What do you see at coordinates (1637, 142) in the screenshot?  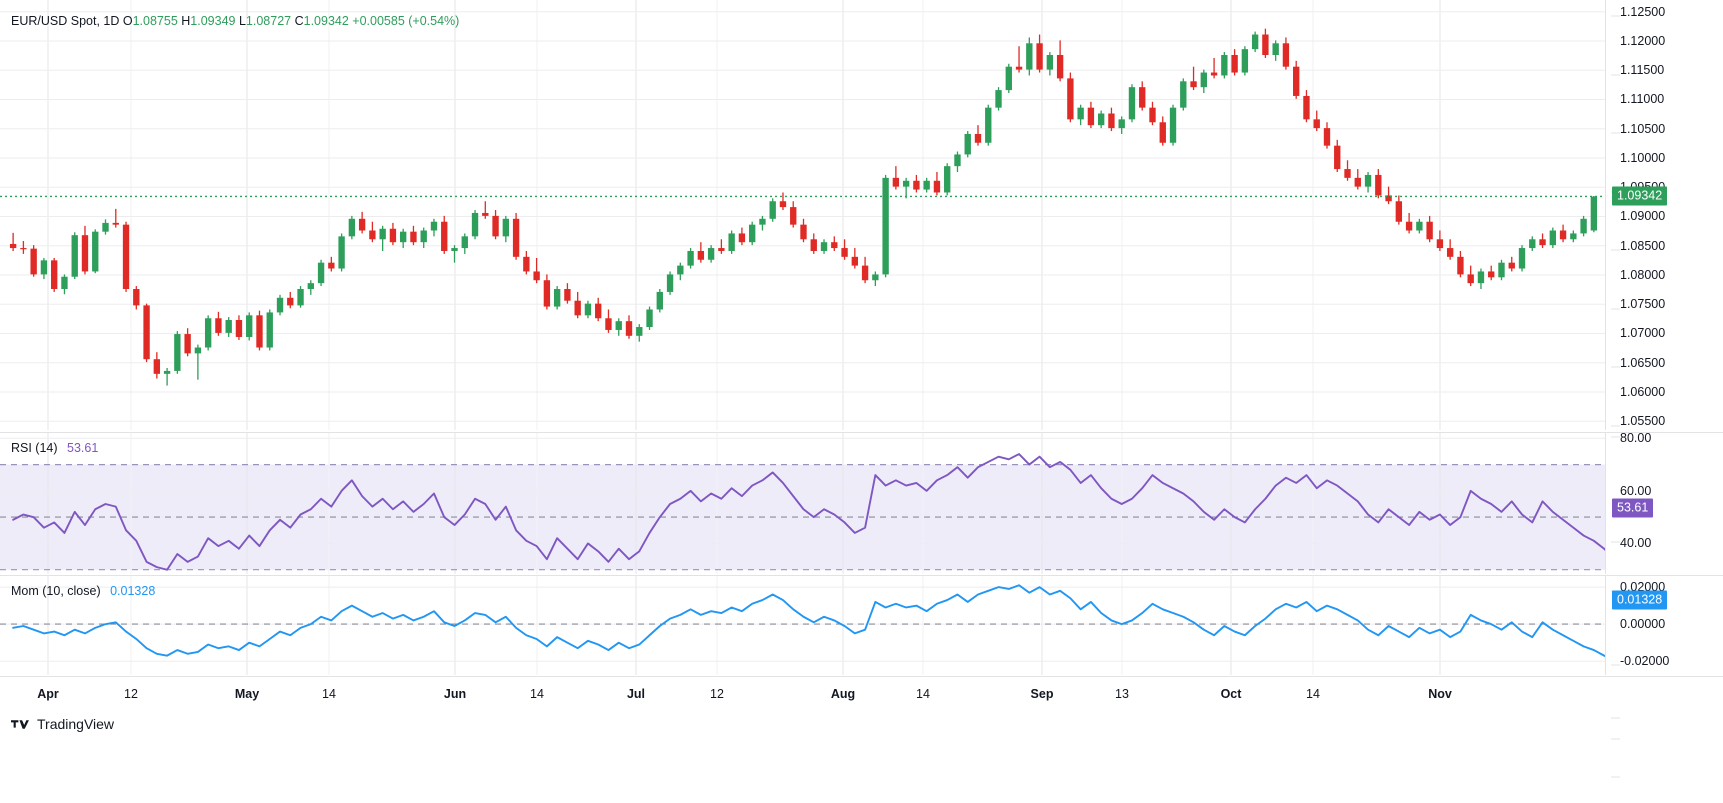 I see `price-axis-label: 1.11000` at bounding box center [1637, 142].